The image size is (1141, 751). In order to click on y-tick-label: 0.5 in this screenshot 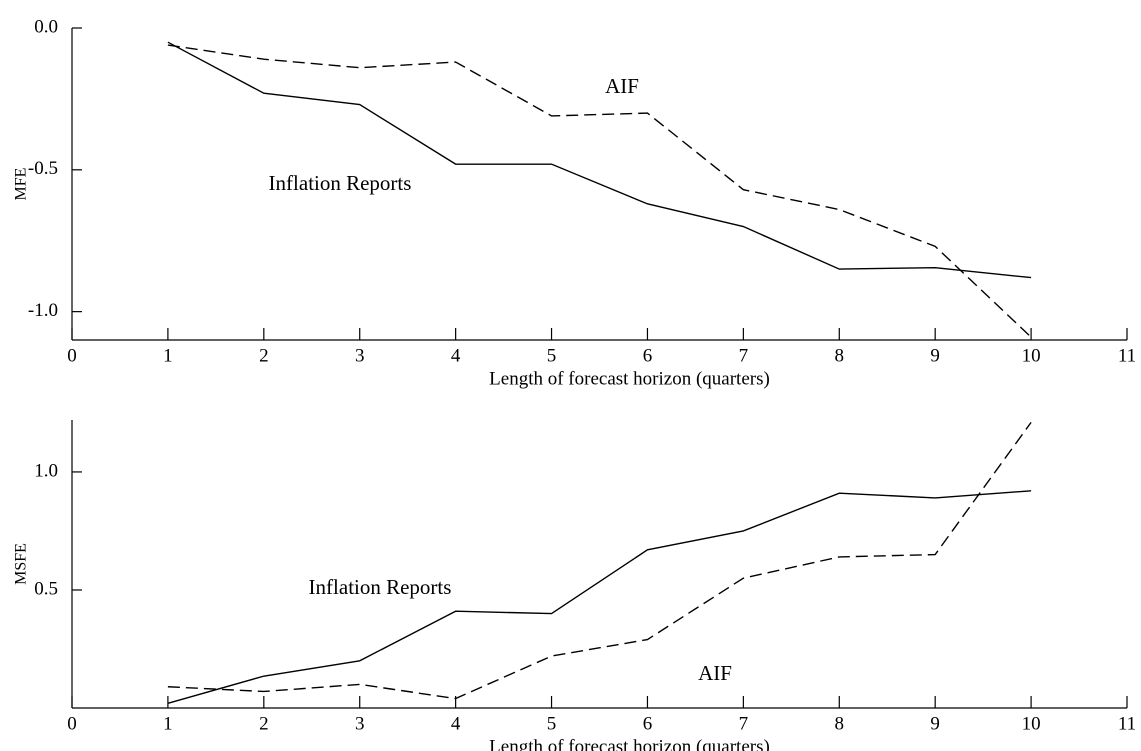, I will do `click(46, 588)`.